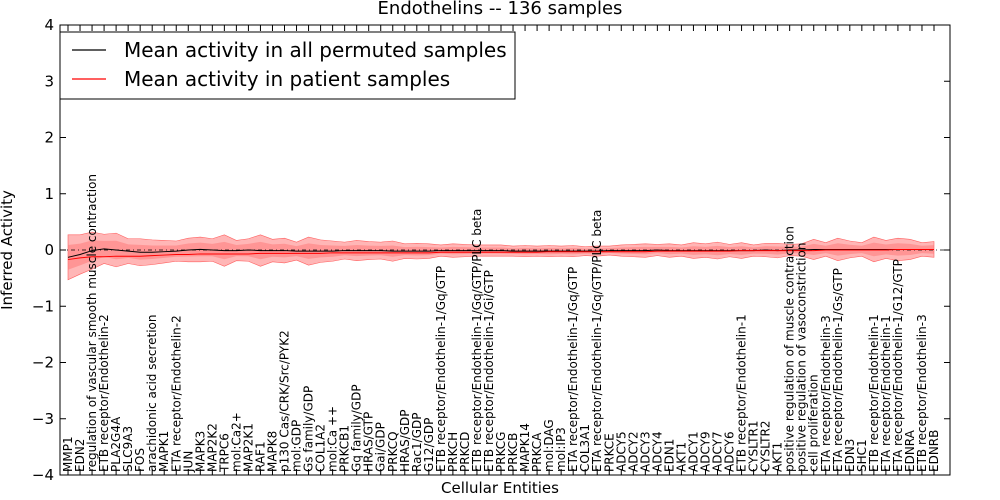 The height and width of the screenshot is (500, 1000). I want to click on x-tick-label: mol:Ca ++, so click(333, 439).